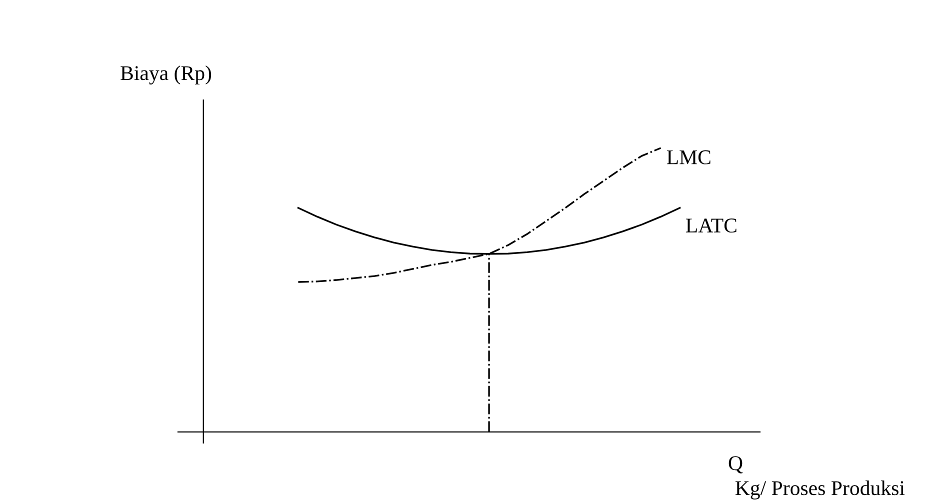 This screenshot has height=500, width=932. What do you see at coordinates (688, 157) in the screenshot?
I see `series-label: LMC` at bounding box center [688, 157].